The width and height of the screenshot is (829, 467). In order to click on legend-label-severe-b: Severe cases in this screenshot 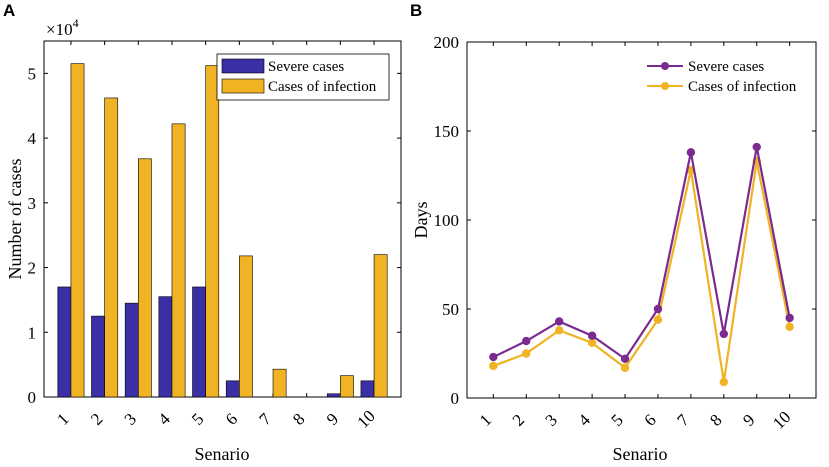, I will do `click(726, 67)`.